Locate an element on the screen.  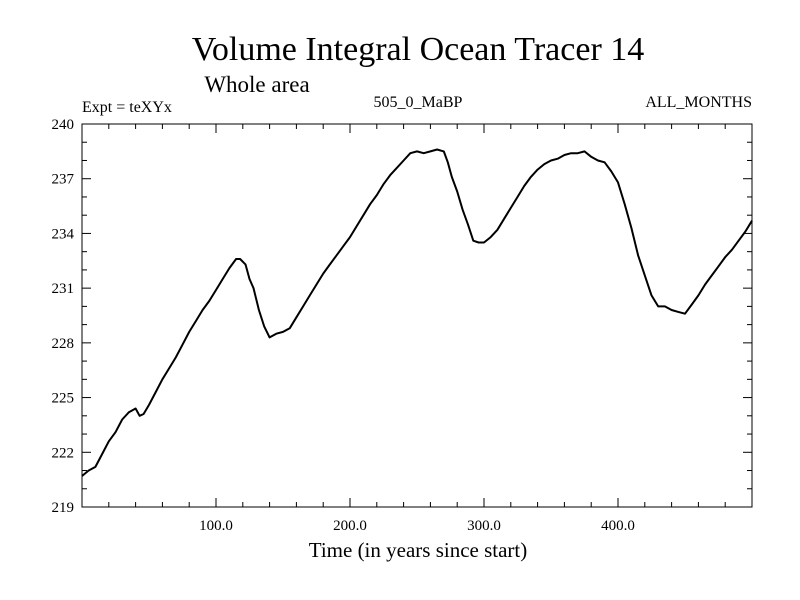
run-label: 505_0_MaBP is located at coordinates (418, 102).